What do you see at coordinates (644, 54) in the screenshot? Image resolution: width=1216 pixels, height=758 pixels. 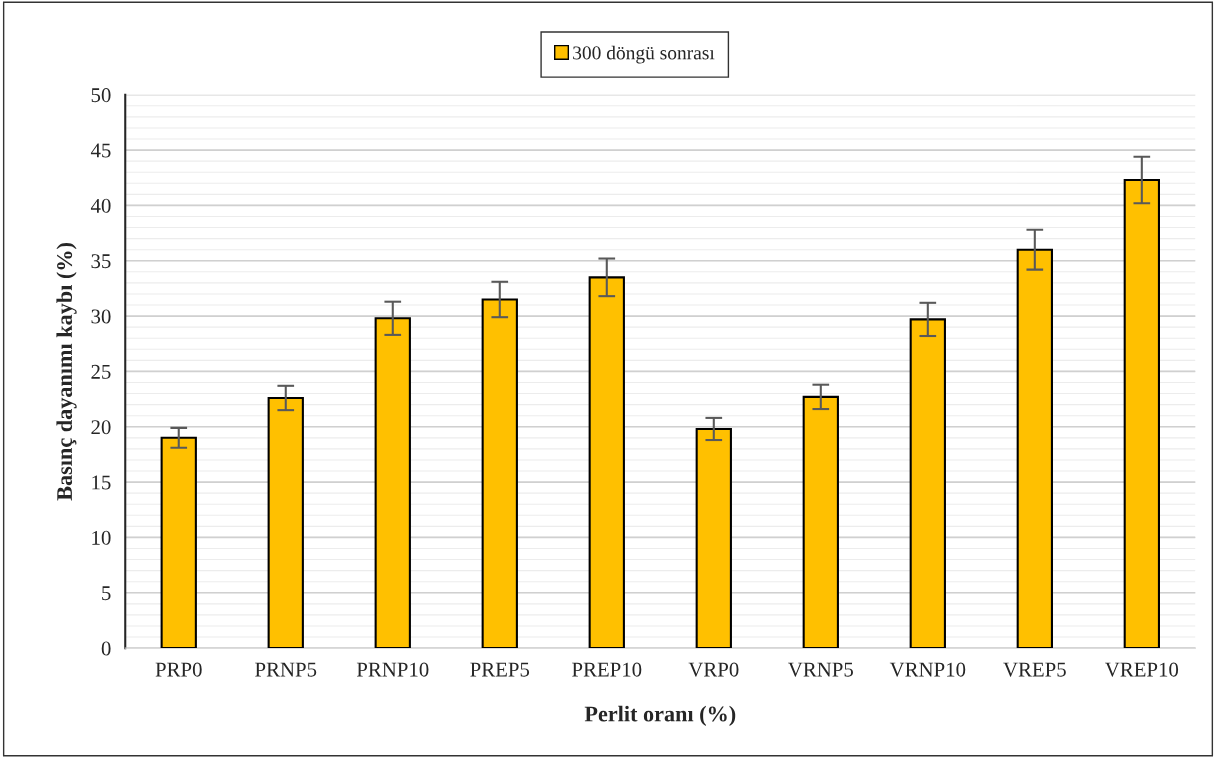 I see `legend-label: 300 döngü sonrası` at bounding box center [644, 54].